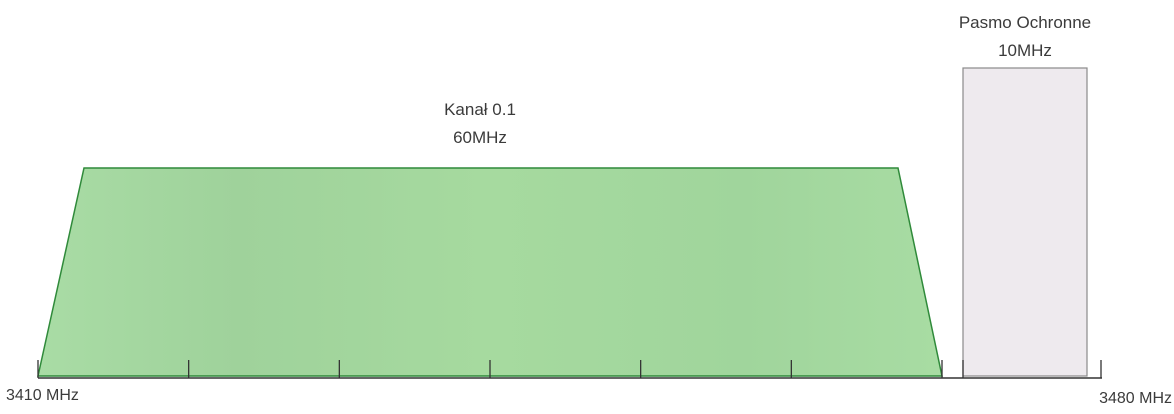 The width and height of the screenshot is (1174, 414). What do you see at coordinates (569, 369) in the screenshot?
I see `axis-ticks` at bounding box center [569, 369].